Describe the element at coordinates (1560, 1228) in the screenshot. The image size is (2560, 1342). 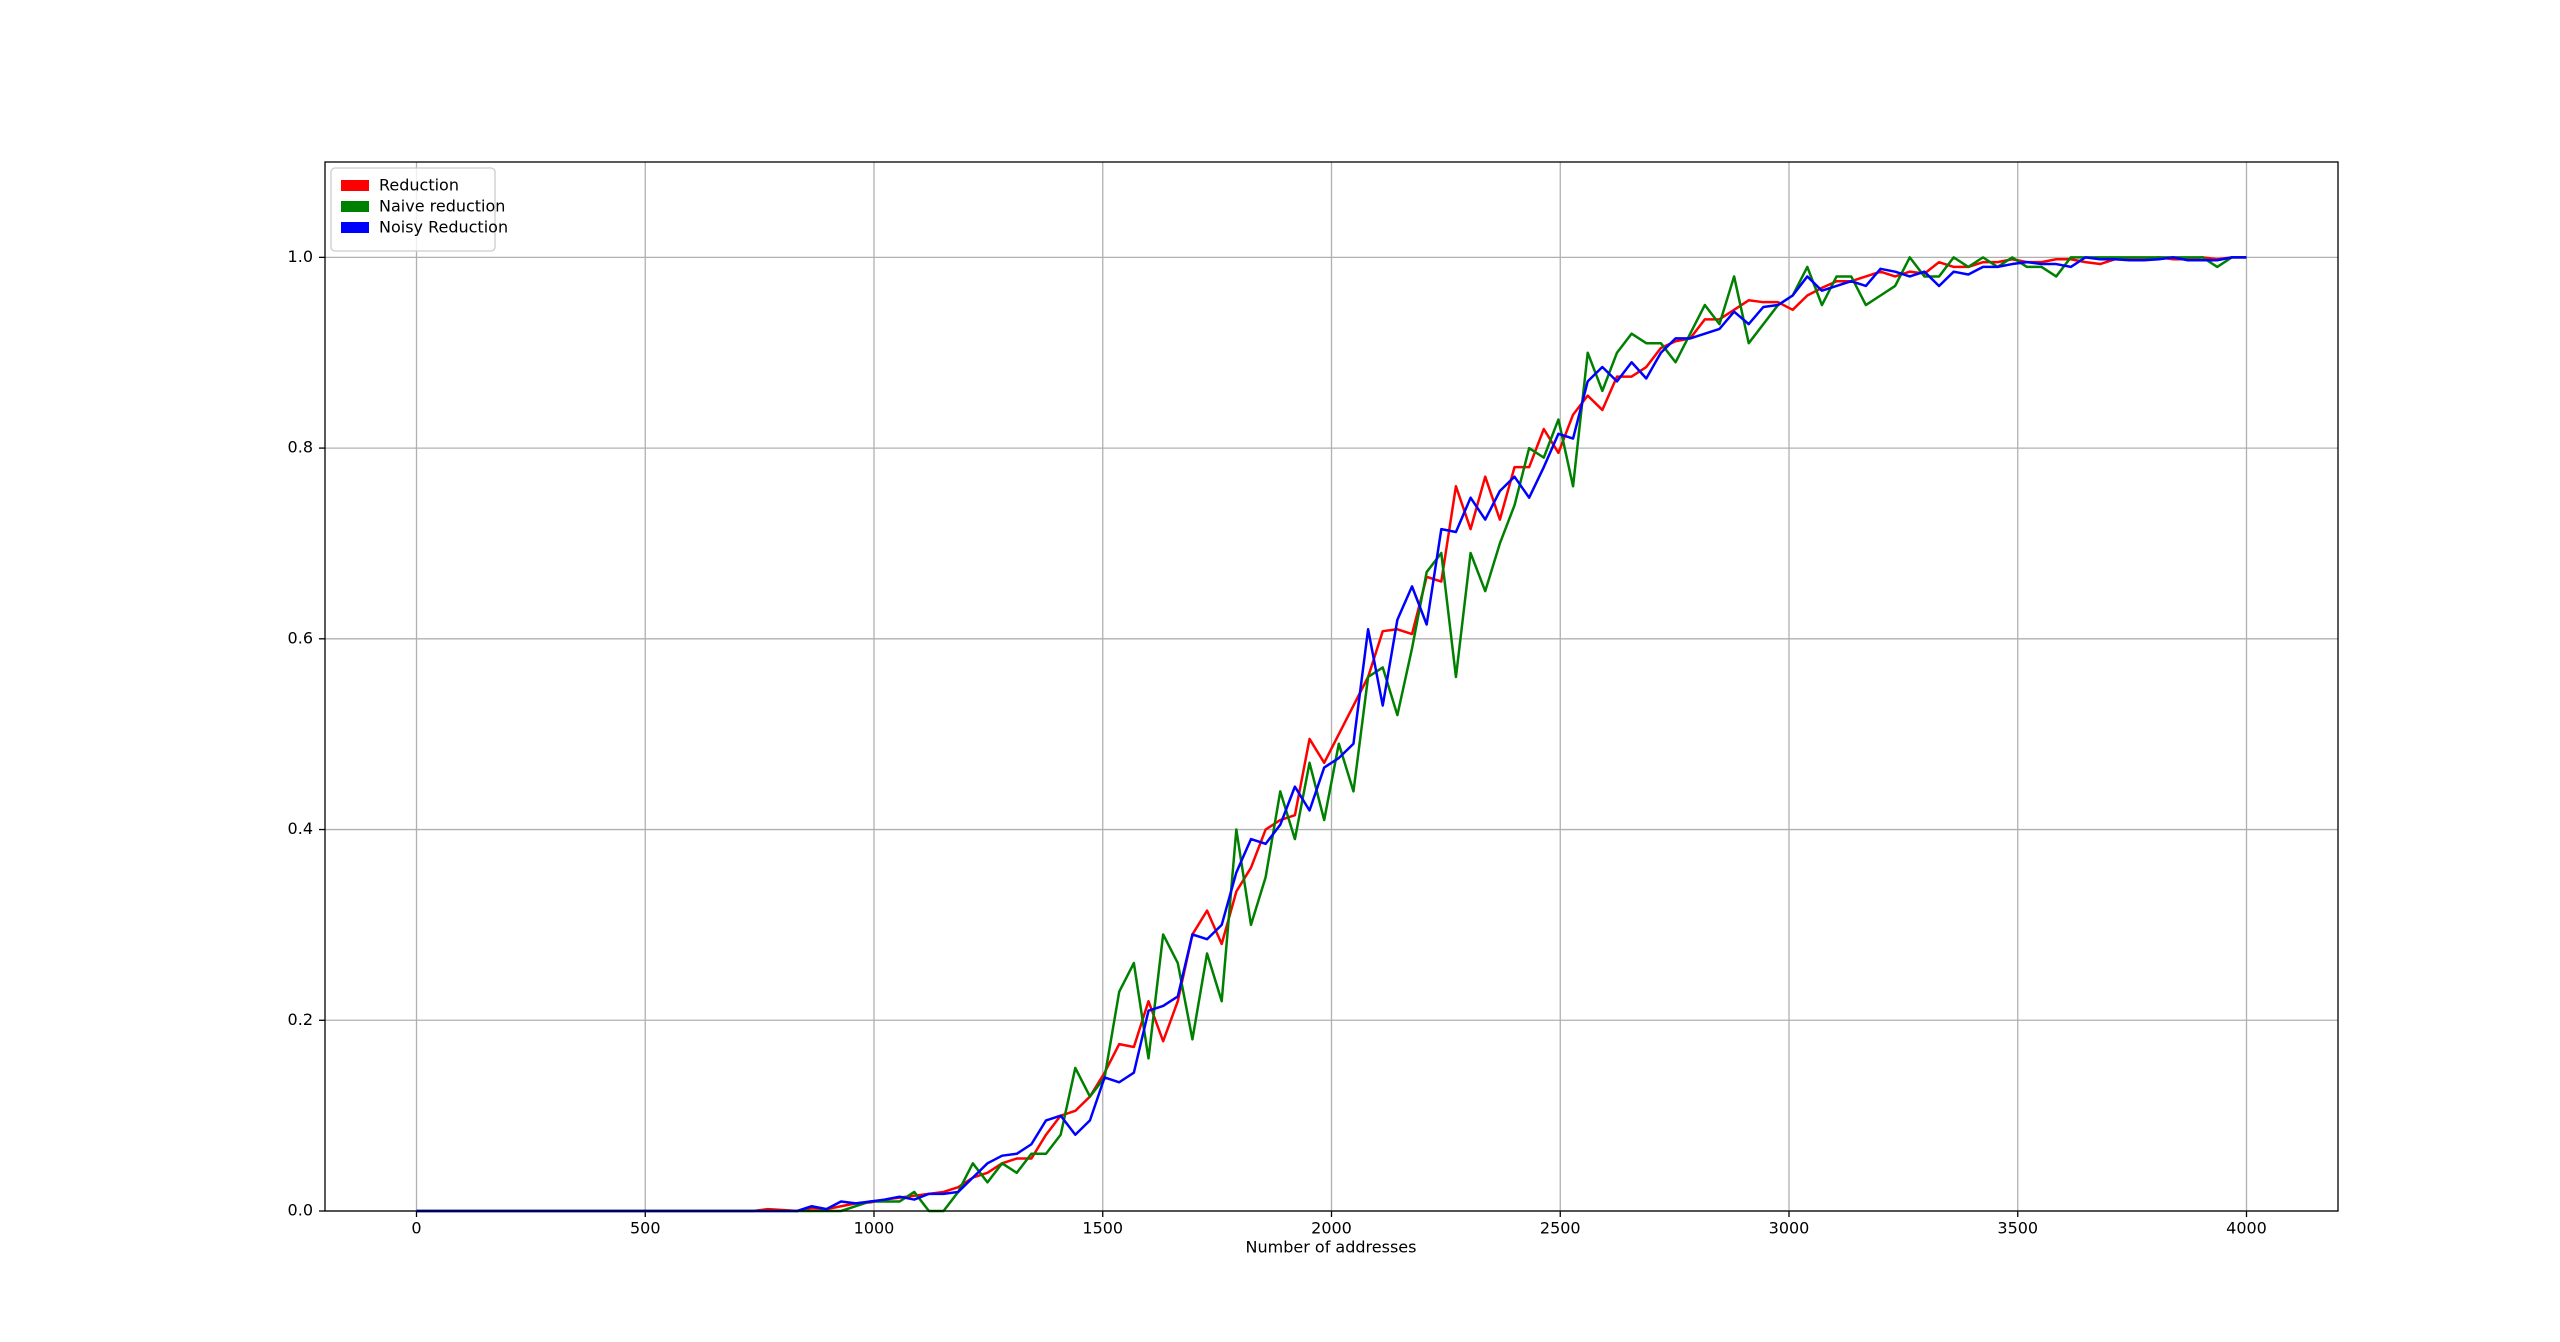
I see `x-tick-label: 2500` at that location.